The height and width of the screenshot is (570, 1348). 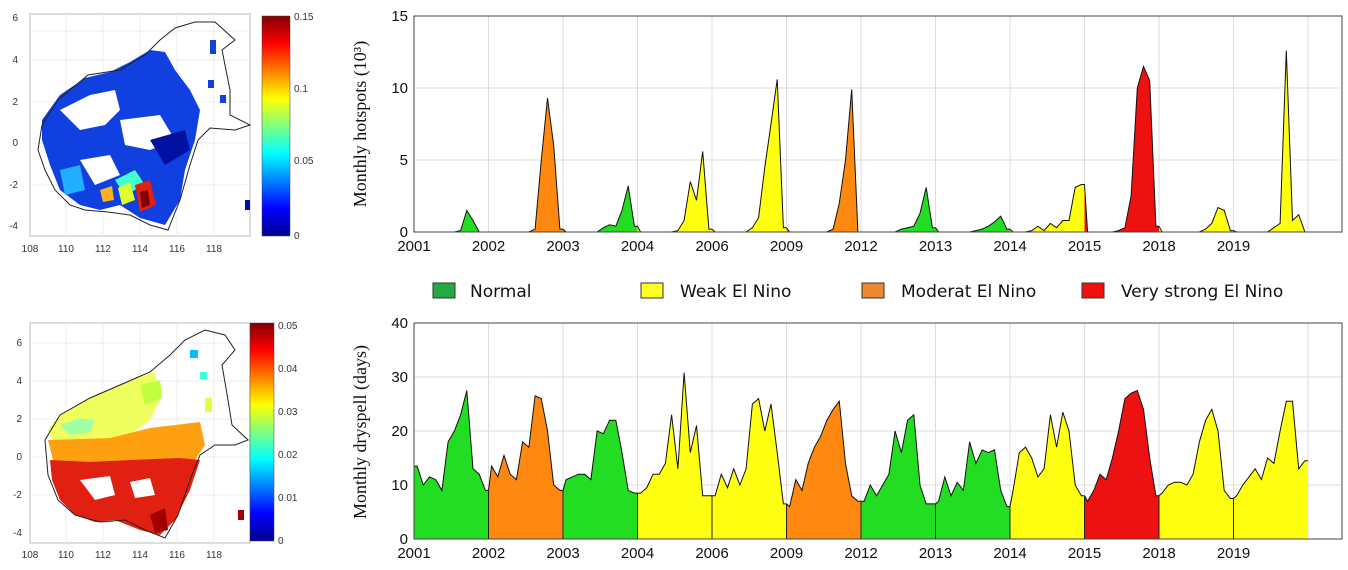 What do you see at coordinates (304, 17) in the screenshot?
I see `colorbar-tick: 0.15` at bounding box center [304, 17].